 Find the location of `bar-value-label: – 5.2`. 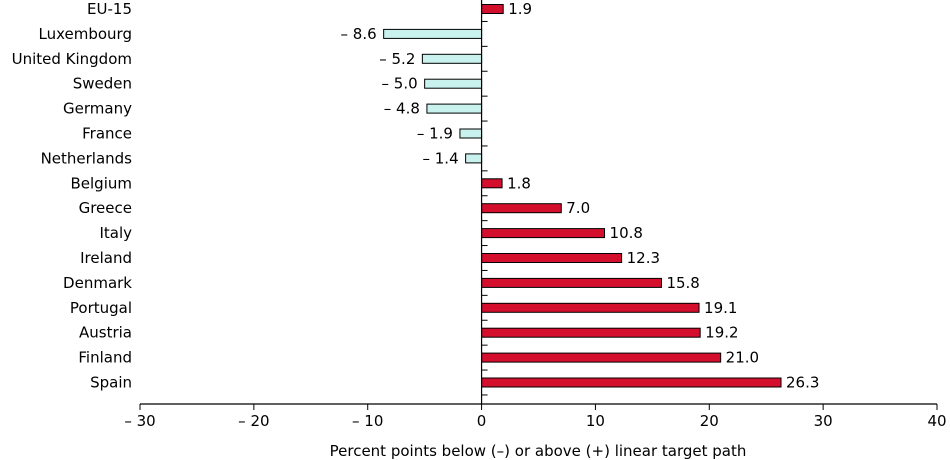

bar-value-label: – 5.2 is located at coordinates (397, 59).